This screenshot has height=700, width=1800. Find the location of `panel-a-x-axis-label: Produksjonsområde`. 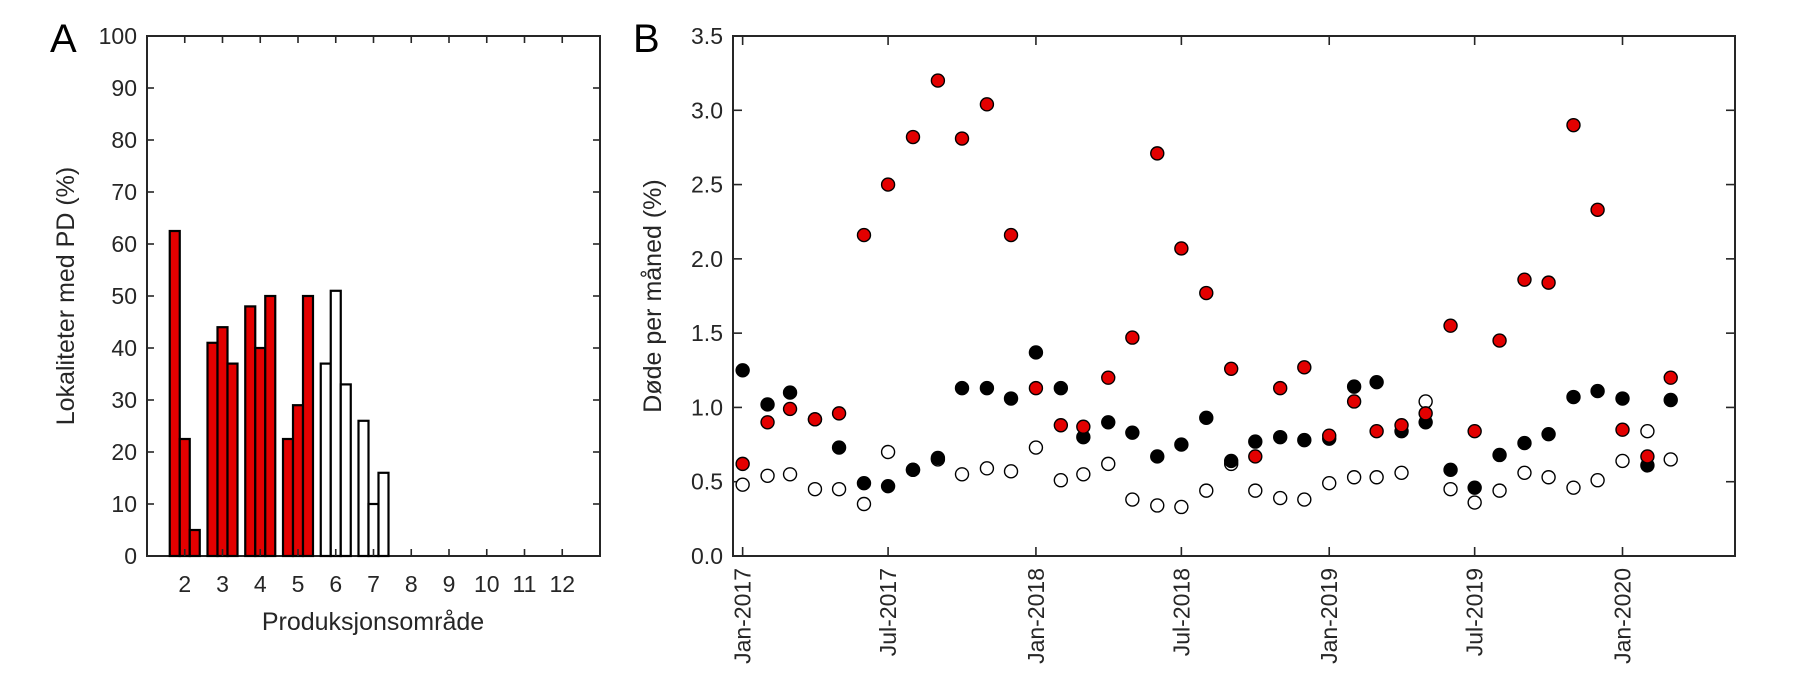

panel-a-x-axis-label: Produksjonsområde is located at coordinates (373, 622).